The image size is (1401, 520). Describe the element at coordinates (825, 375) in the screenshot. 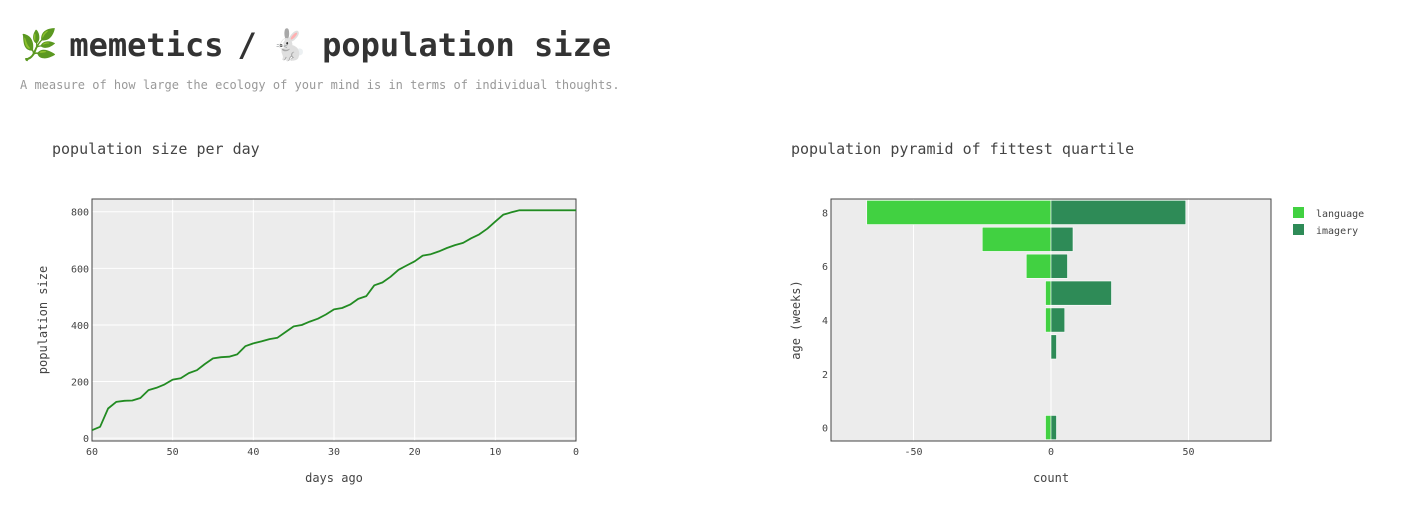

I see `y-tick-label: 2` at that location.